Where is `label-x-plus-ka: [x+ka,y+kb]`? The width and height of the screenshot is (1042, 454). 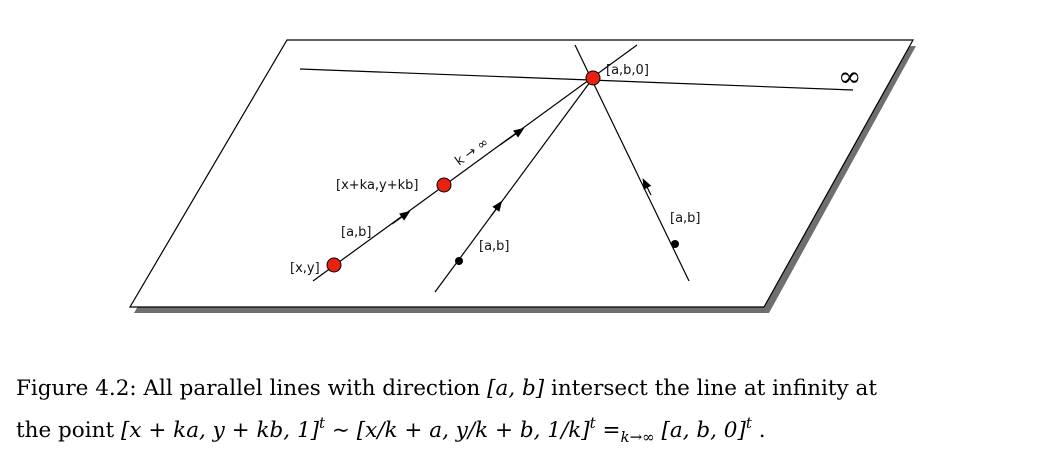
label-x-plus-ka: [x+ka,y+kb] is located at coordinates (377, 185).